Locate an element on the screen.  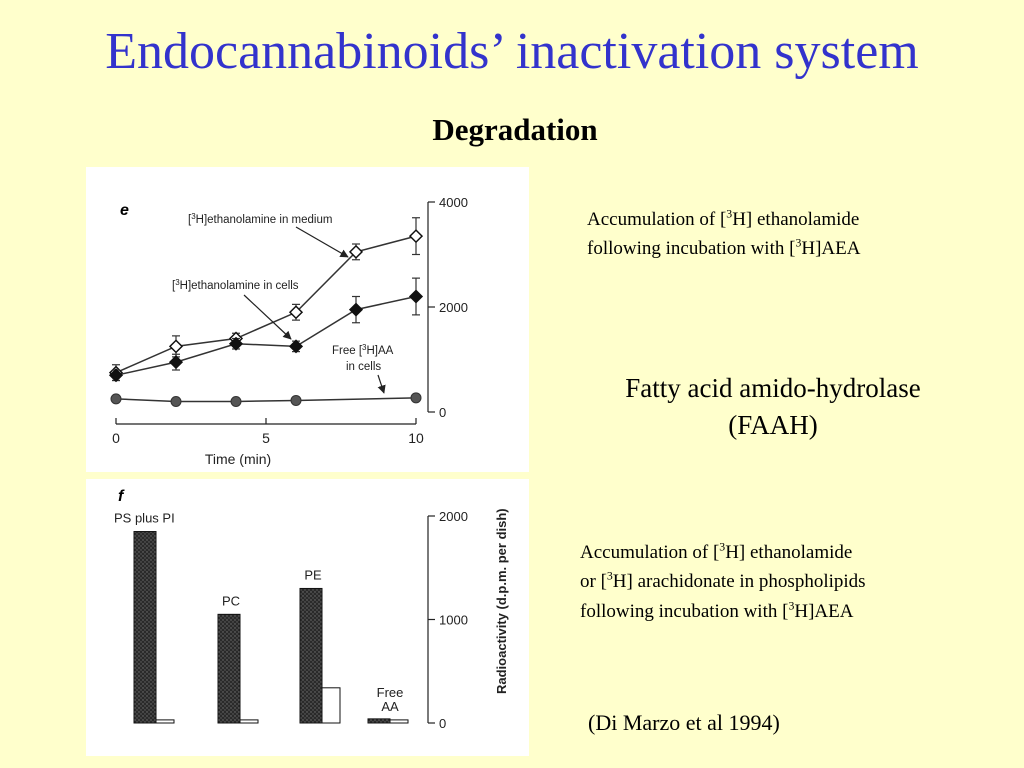
x-tick-label: 0 is located at coordinates (116, 438).